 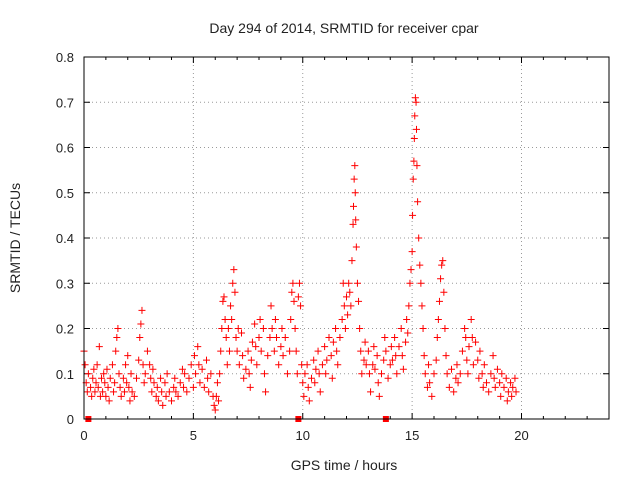 I want to click on y-tick-label: 0.3, so click(x=65, y=283).